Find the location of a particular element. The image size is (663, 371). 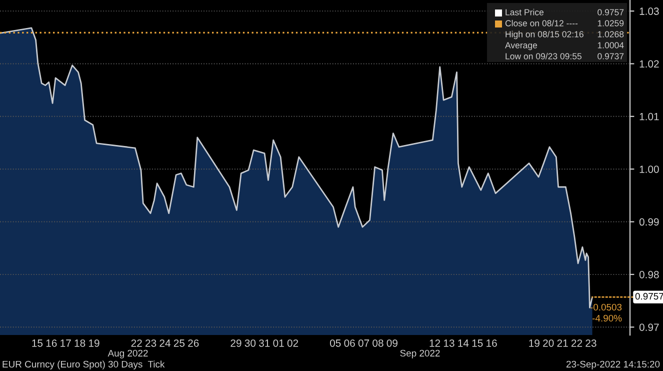

x-tick-label: 05 is located at coordinates (335, 343).